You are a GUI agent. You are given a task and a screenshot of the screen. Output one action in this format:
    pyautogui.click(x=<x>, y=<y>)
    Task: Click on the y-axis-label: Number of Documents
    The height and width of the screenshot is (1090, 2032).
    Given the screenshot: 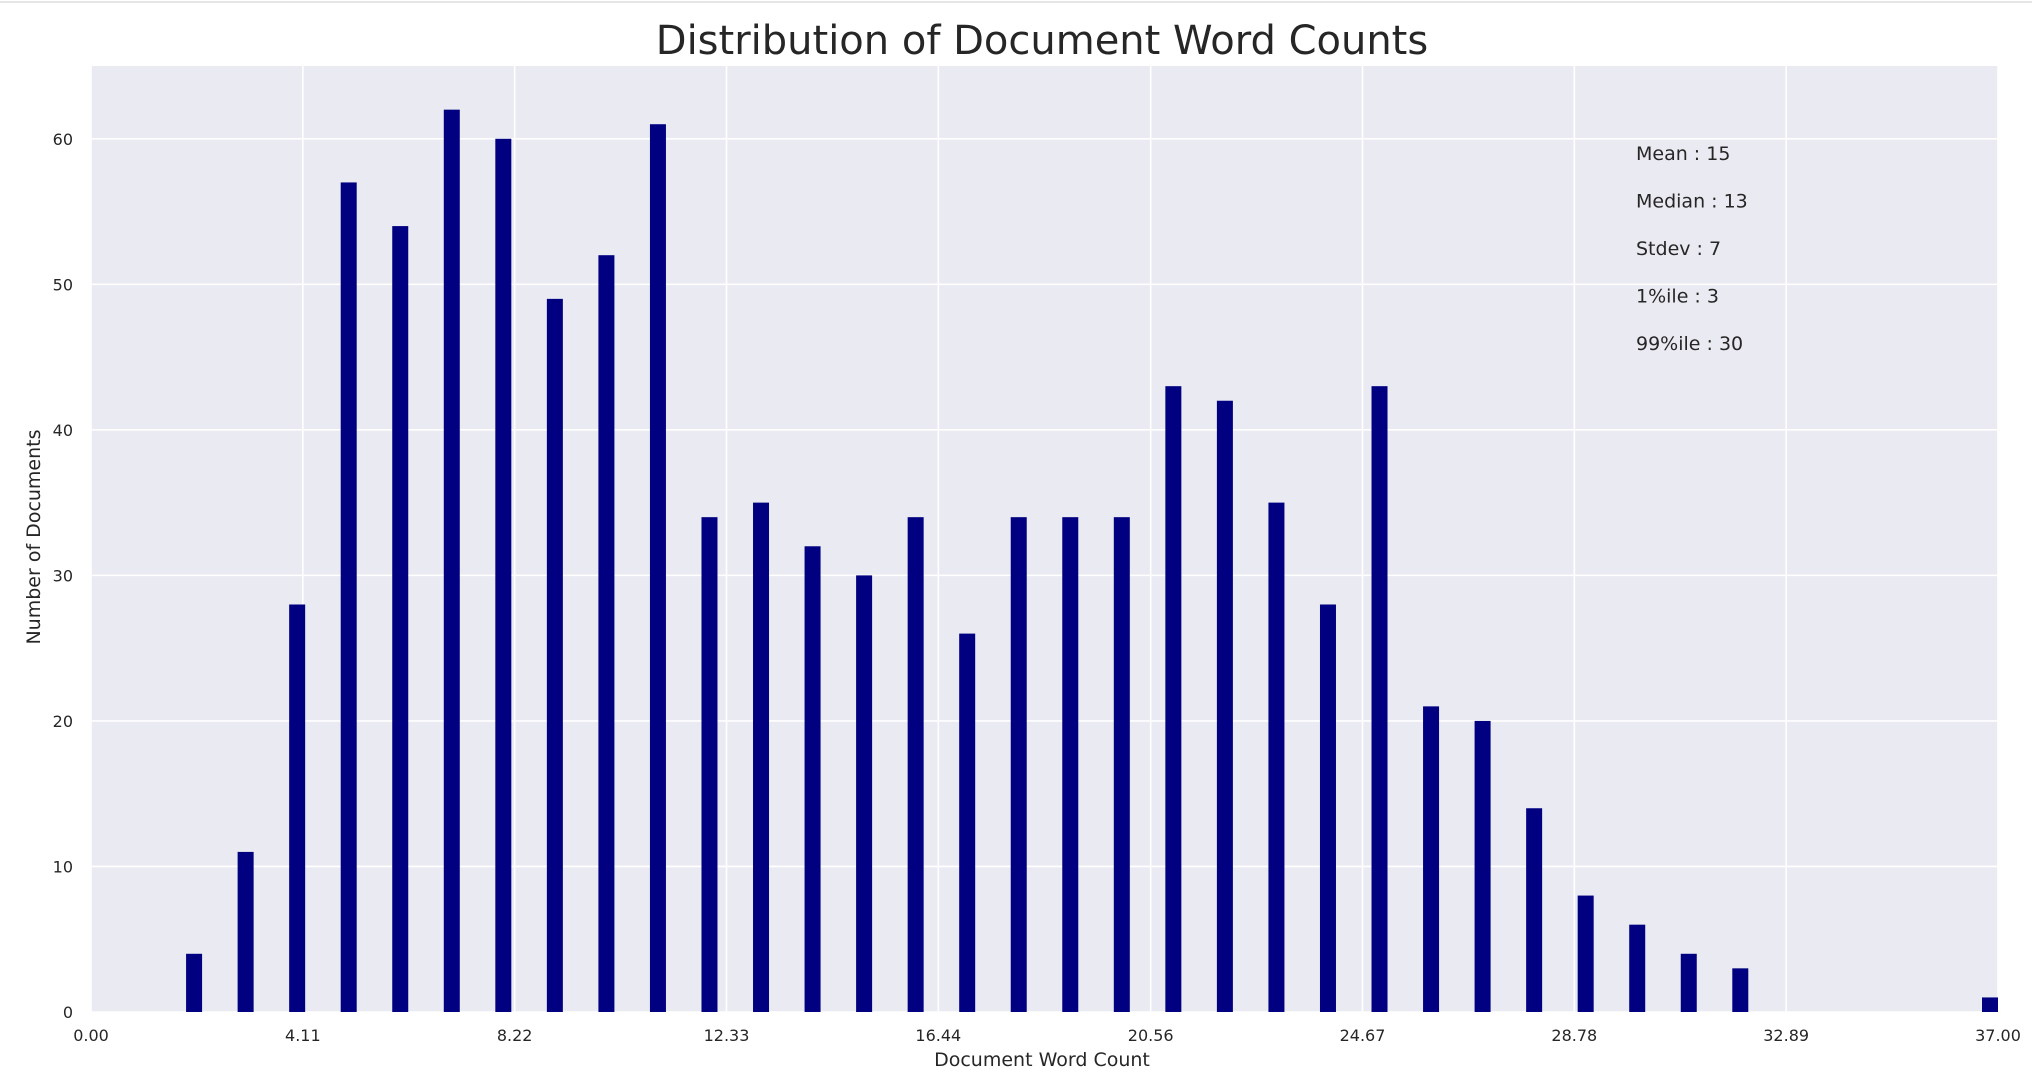 What is the action you would take?
    pyautogui.click(x=34, y=536)
    